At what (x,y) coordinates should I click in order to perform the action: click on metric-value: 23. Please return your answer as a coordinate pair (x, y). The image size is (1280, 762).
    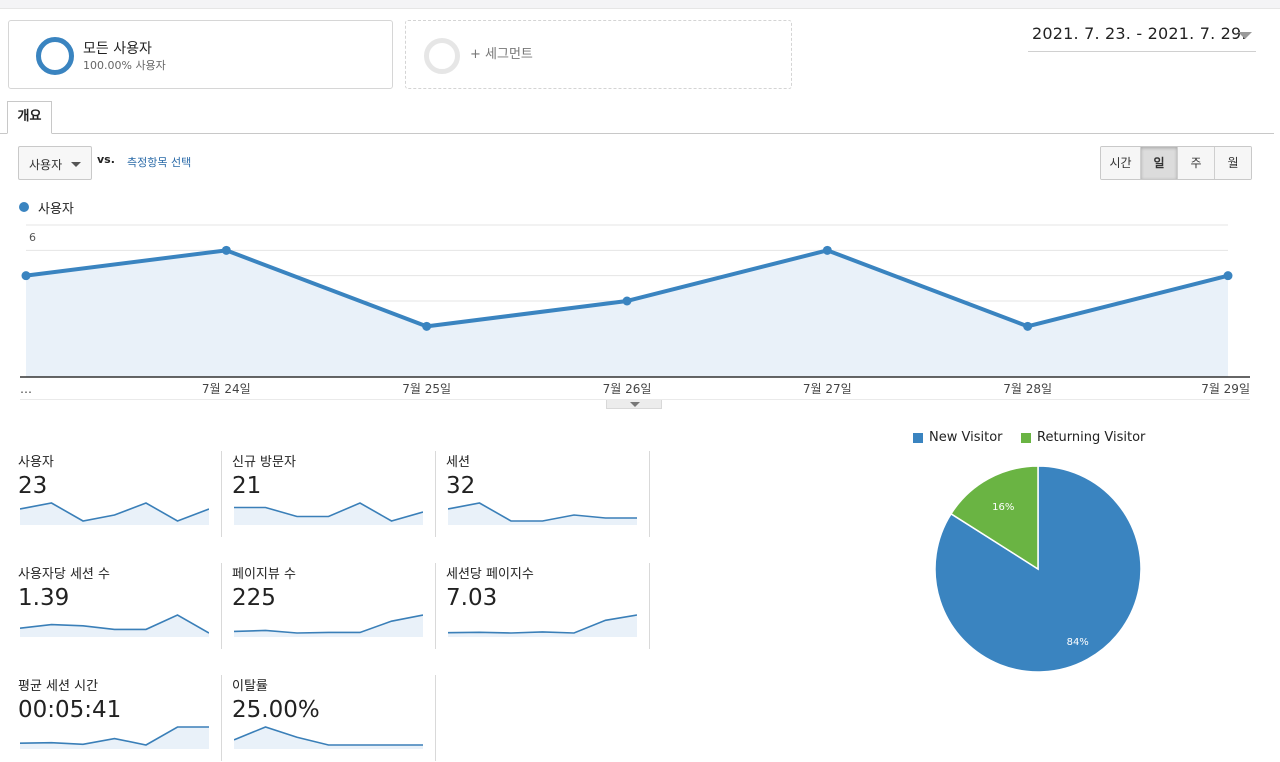
    Looking at the image, I should click on (33, 486).